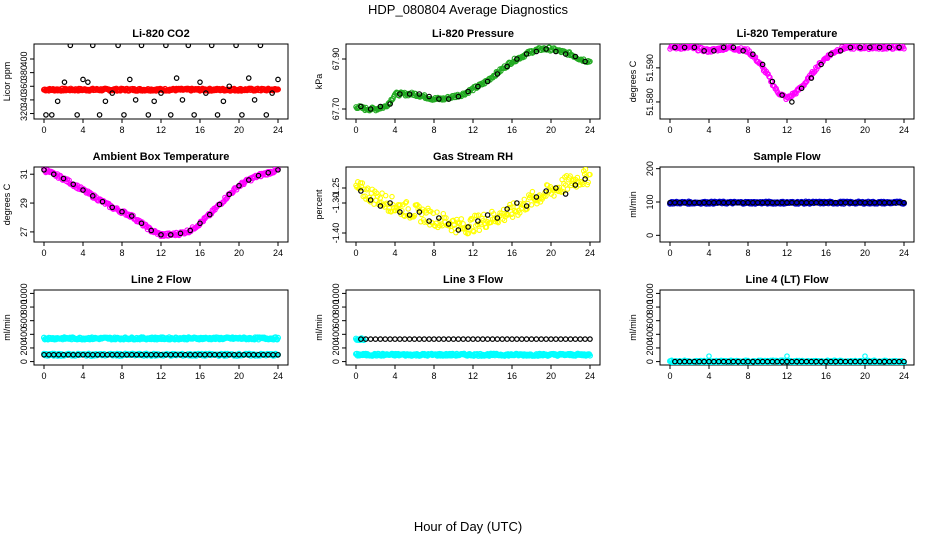  Describe the element at coordinates (787, 280) in the screenshot. I see `panel-title: Line 4 (LT) Flow` at that location.